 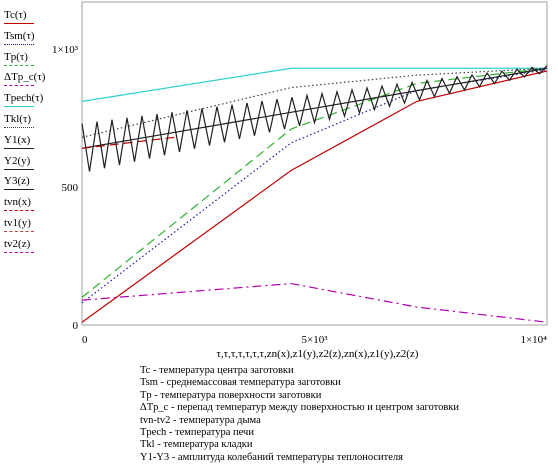 I want to click on legend-label-y1-x: Y1(x), so click(x=17, y=139).